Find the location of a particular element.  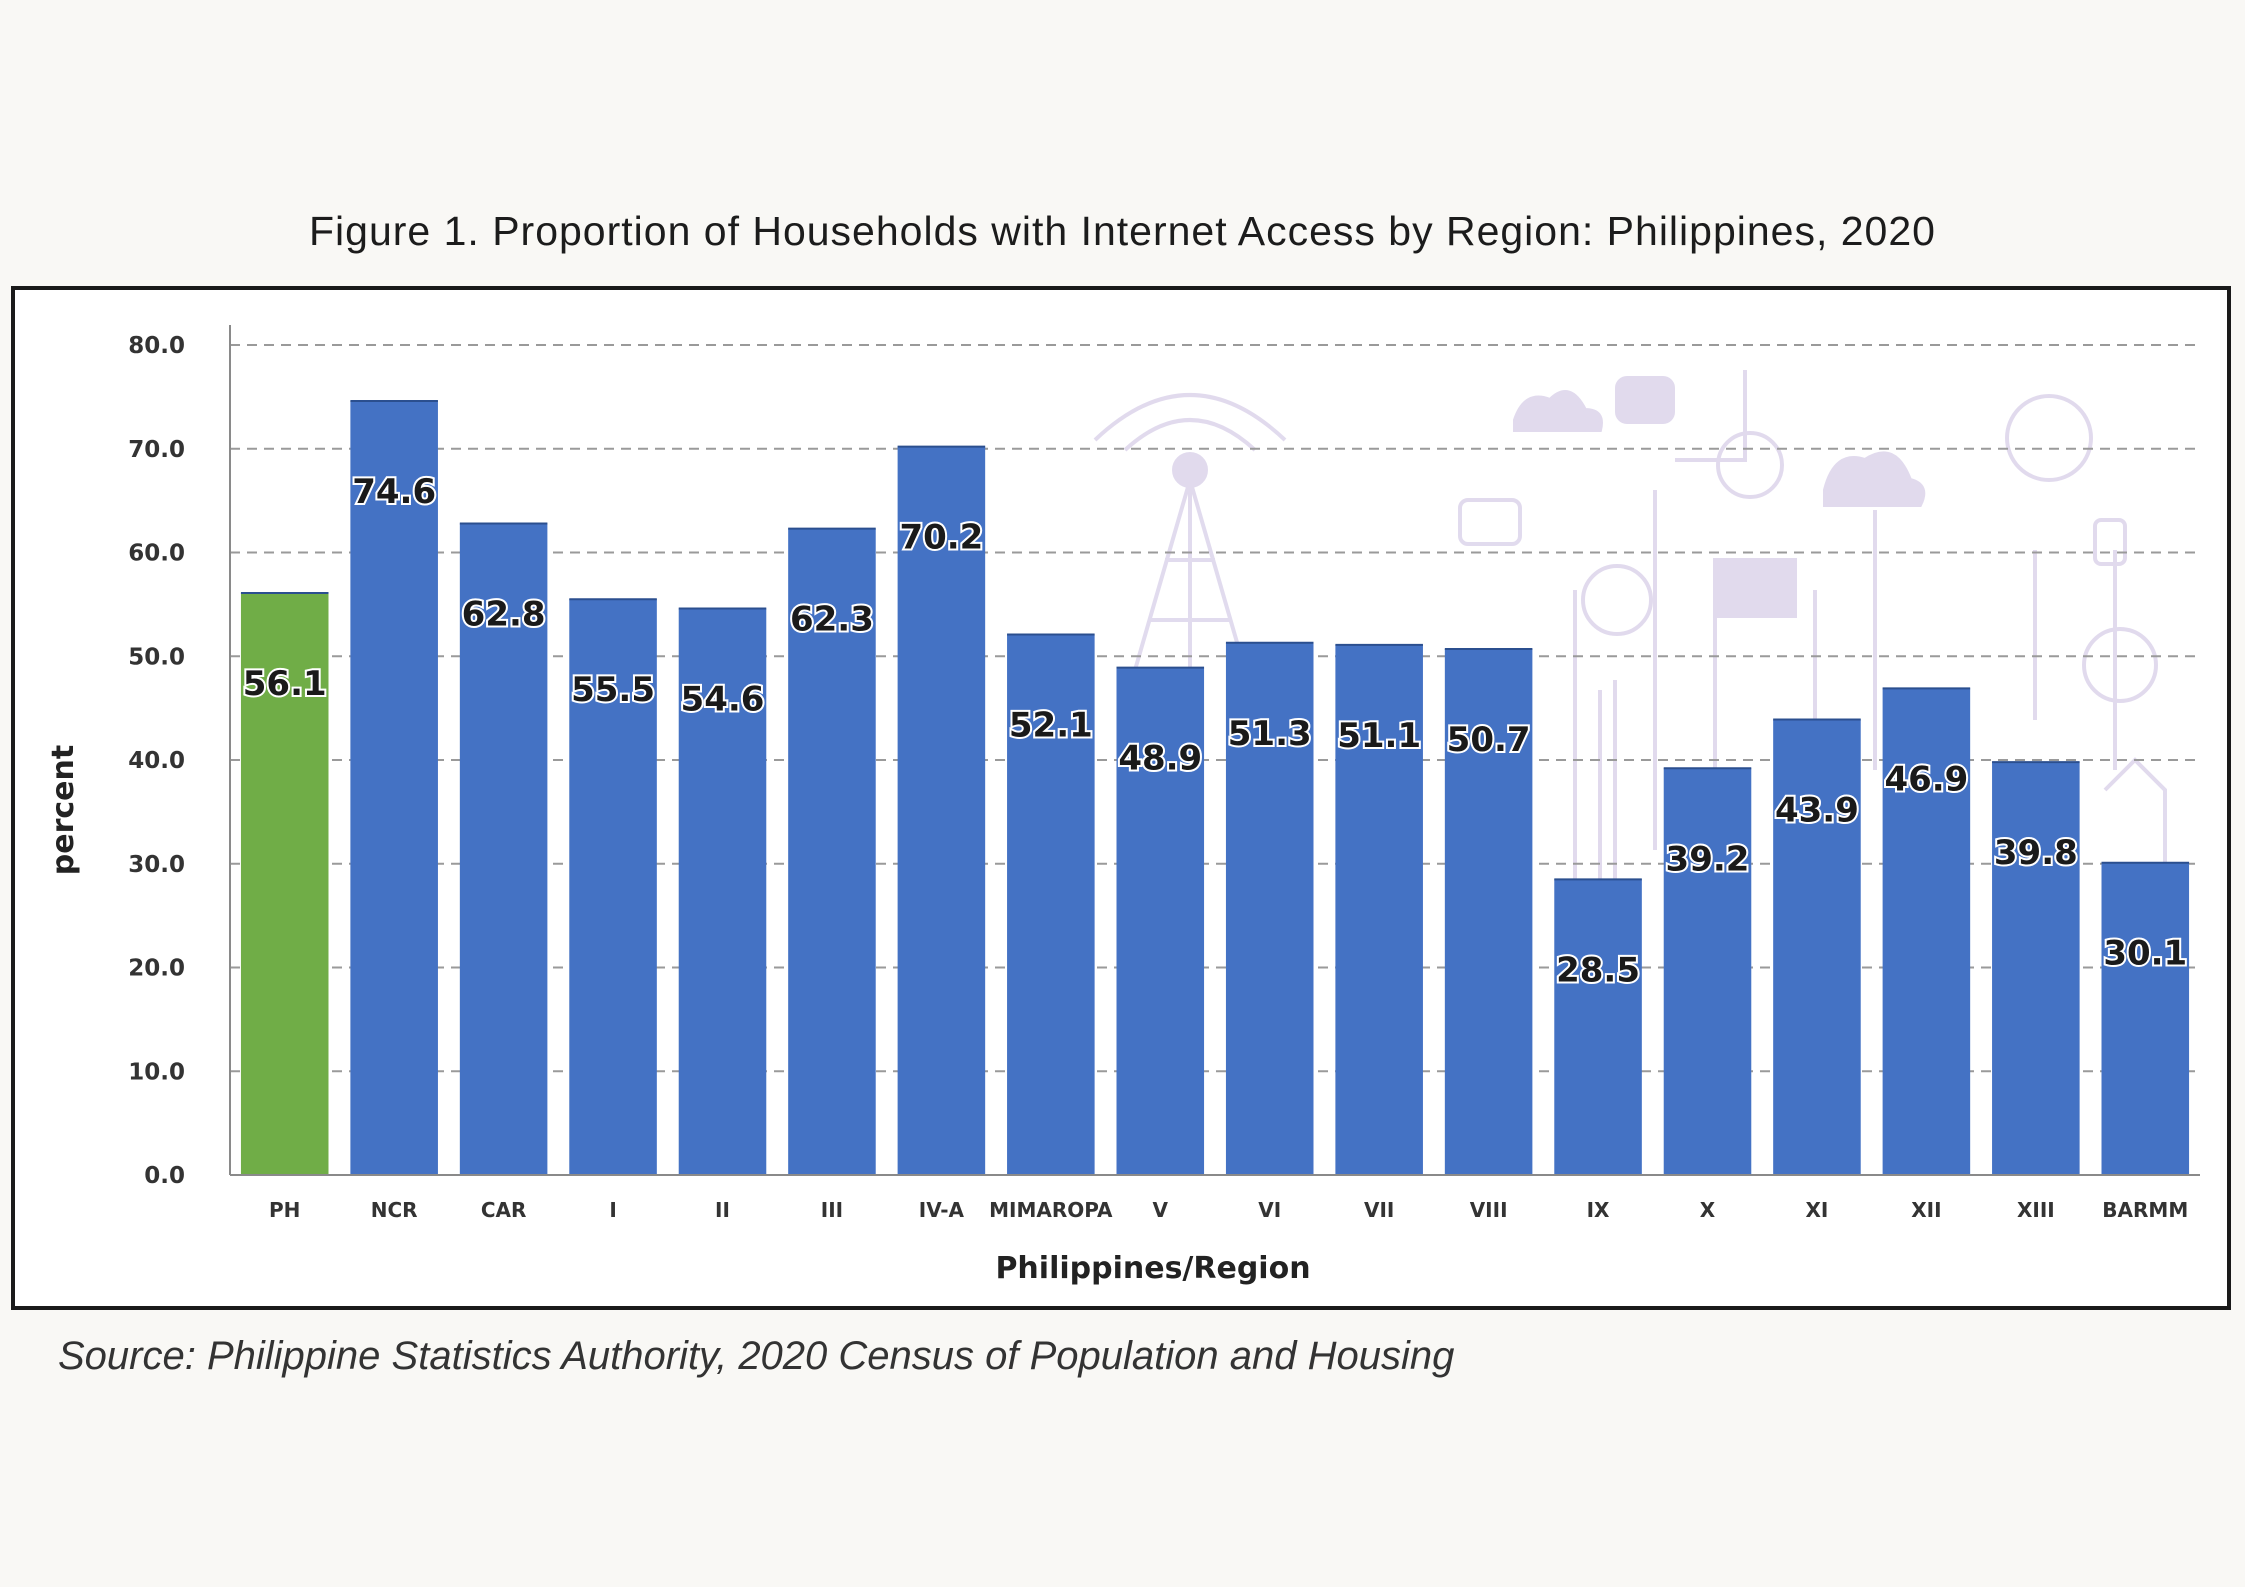

value-label: 62.8 is located at coordinates (504, 614).